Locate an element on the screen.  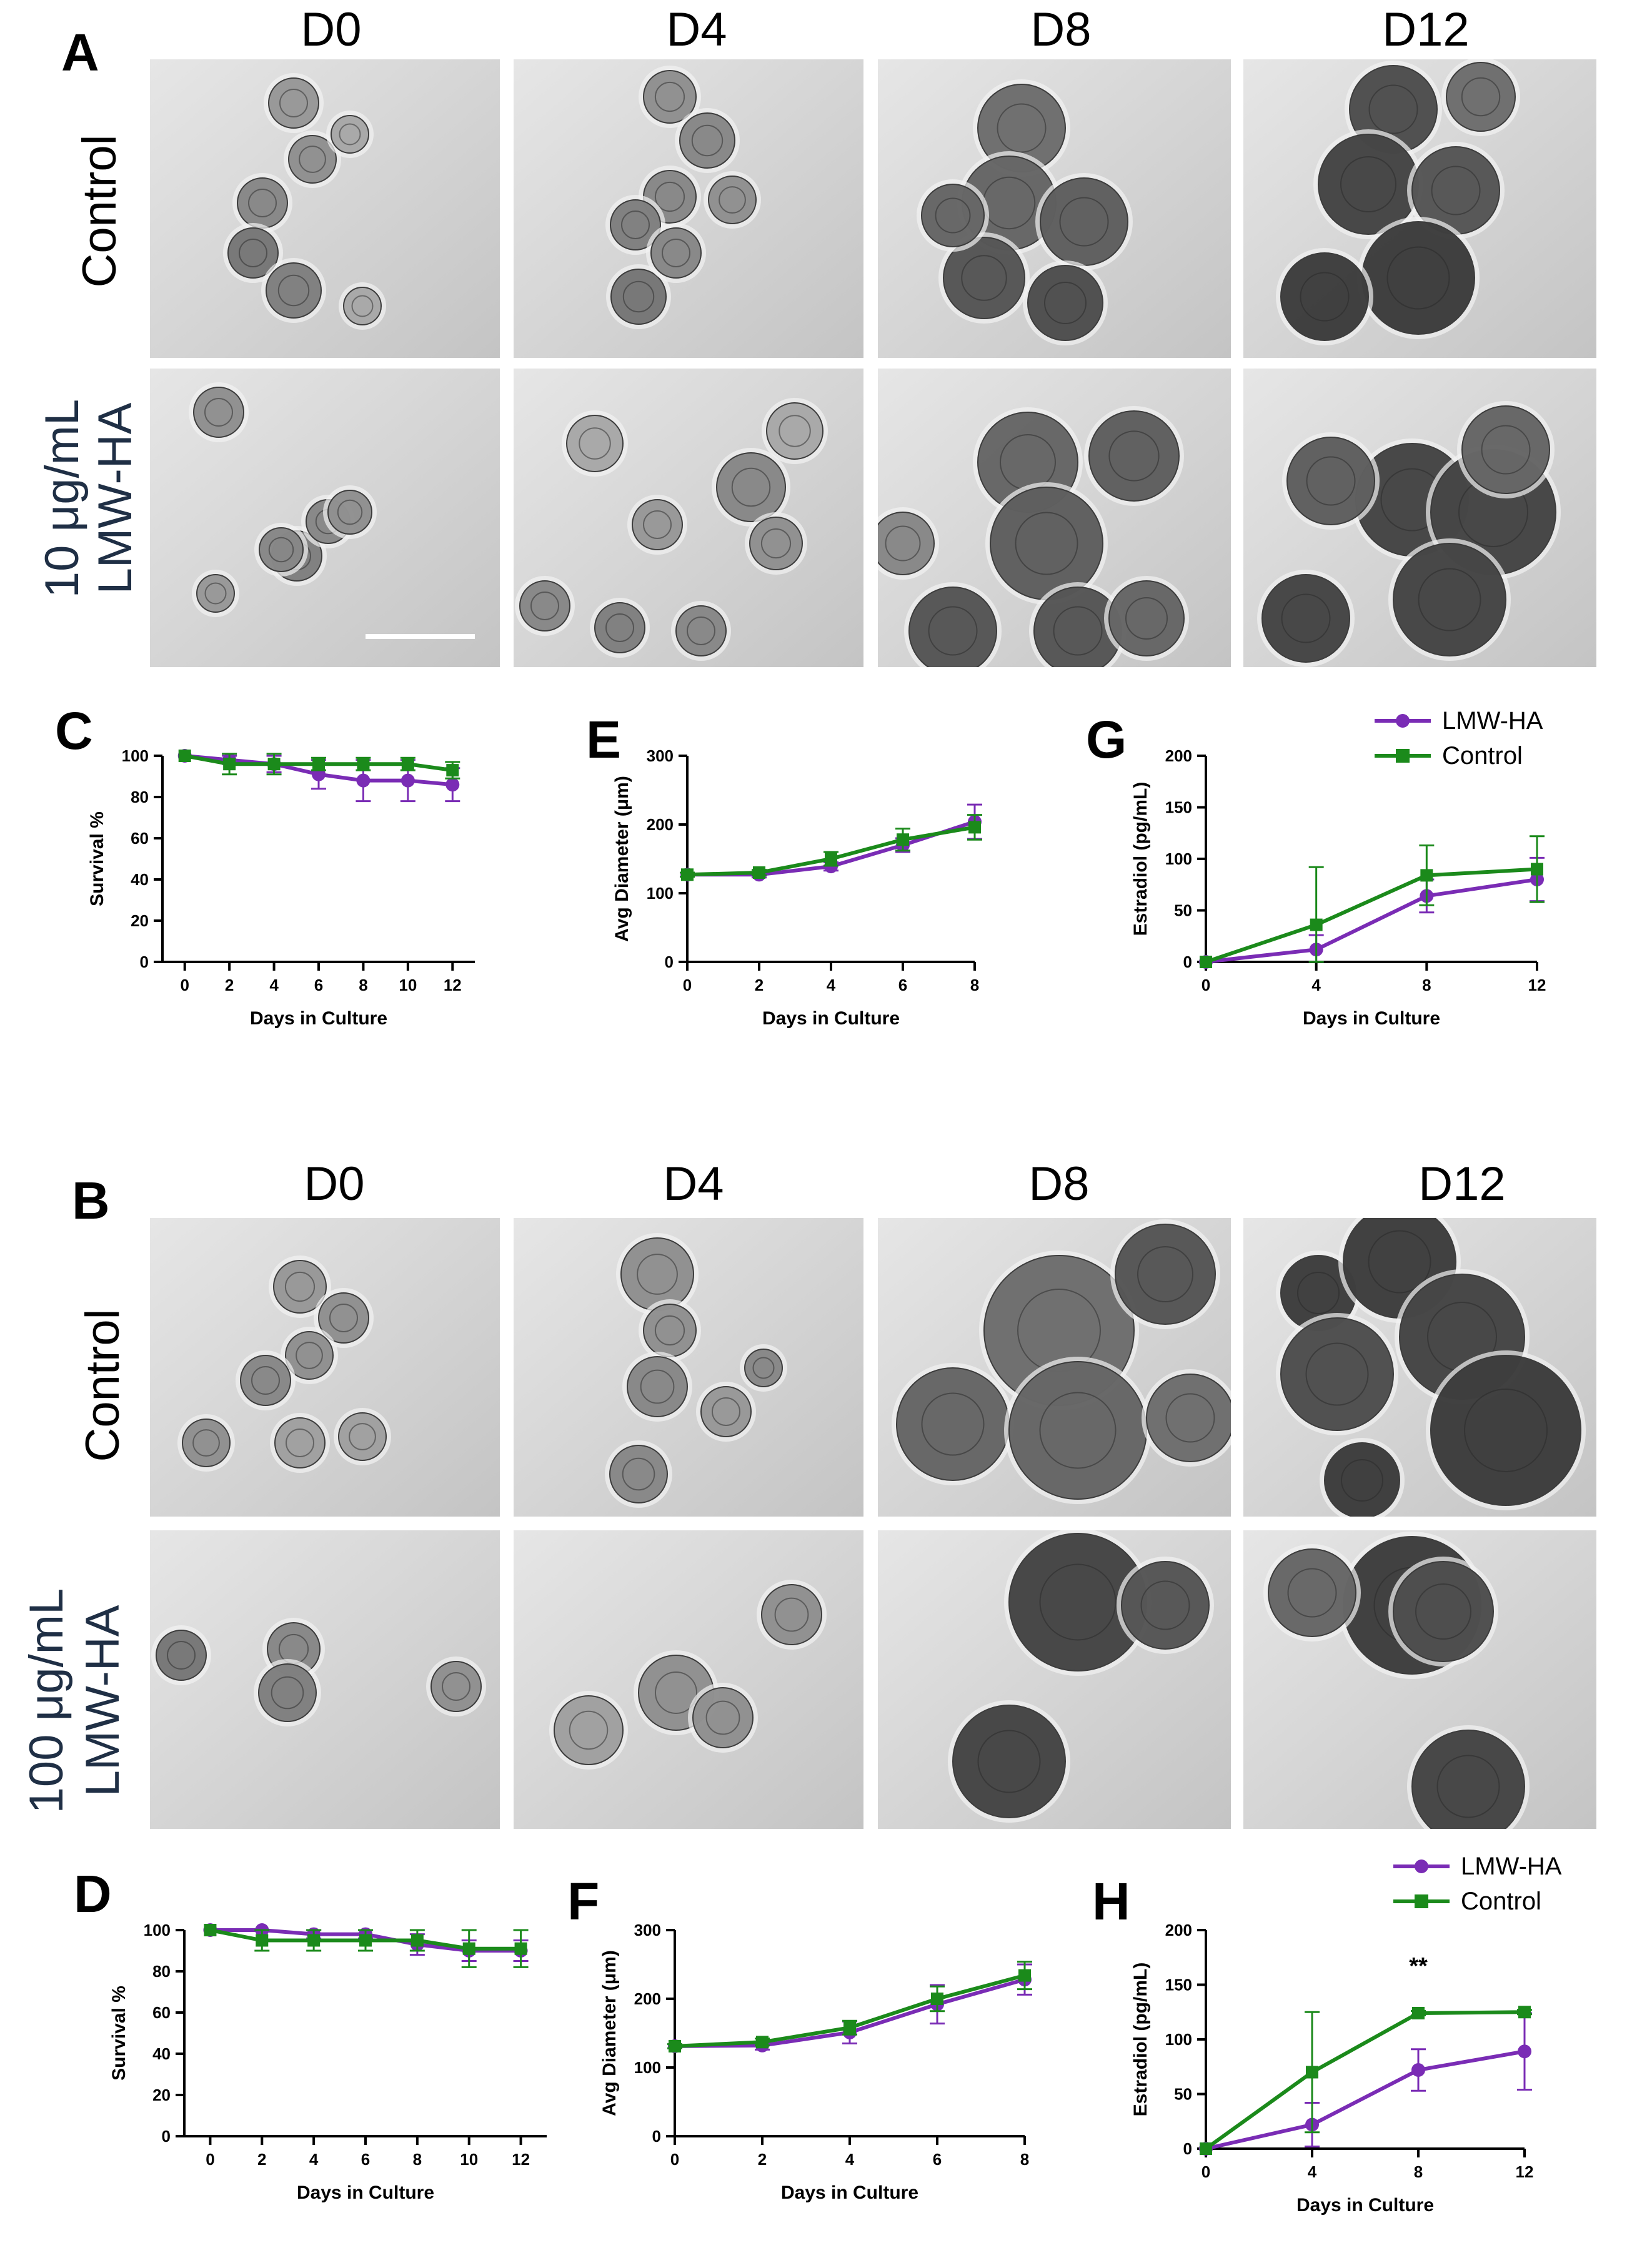
row-label-a-treatment-line1: 10 μg/mL is located at coordinates (62, 498).